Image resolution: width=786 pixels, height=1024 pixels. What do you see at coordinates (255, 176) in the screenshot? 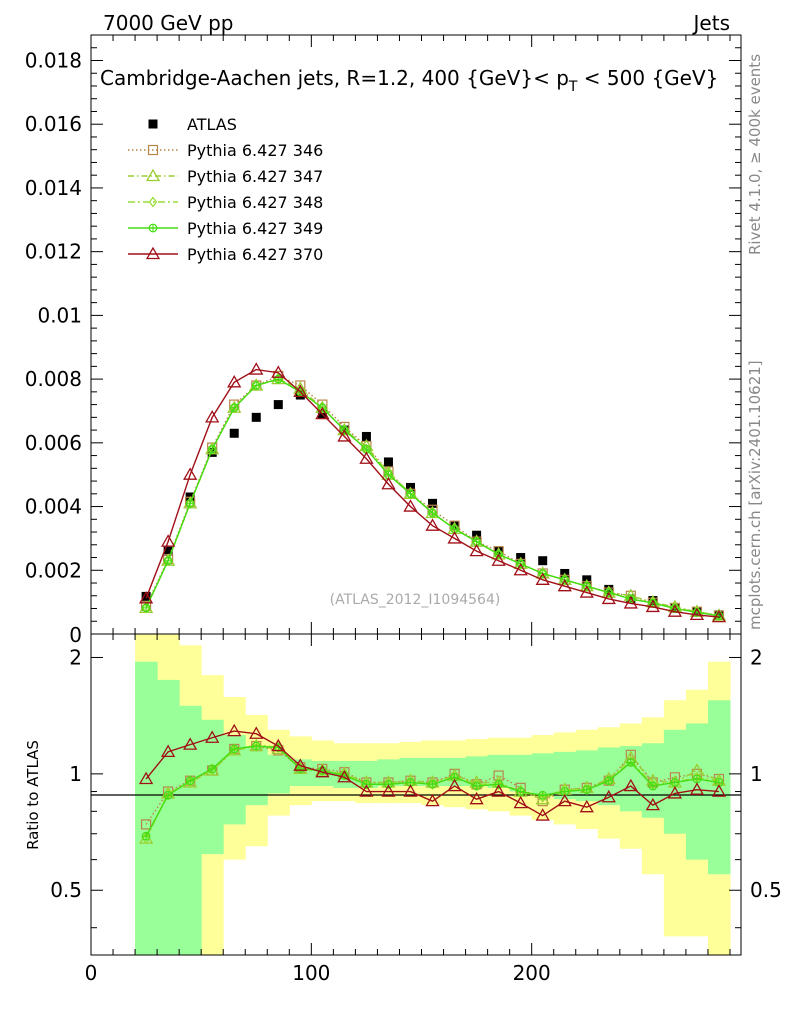
I see `legend-label: Pythia 6.427 347` at bounding box center [255, 176].